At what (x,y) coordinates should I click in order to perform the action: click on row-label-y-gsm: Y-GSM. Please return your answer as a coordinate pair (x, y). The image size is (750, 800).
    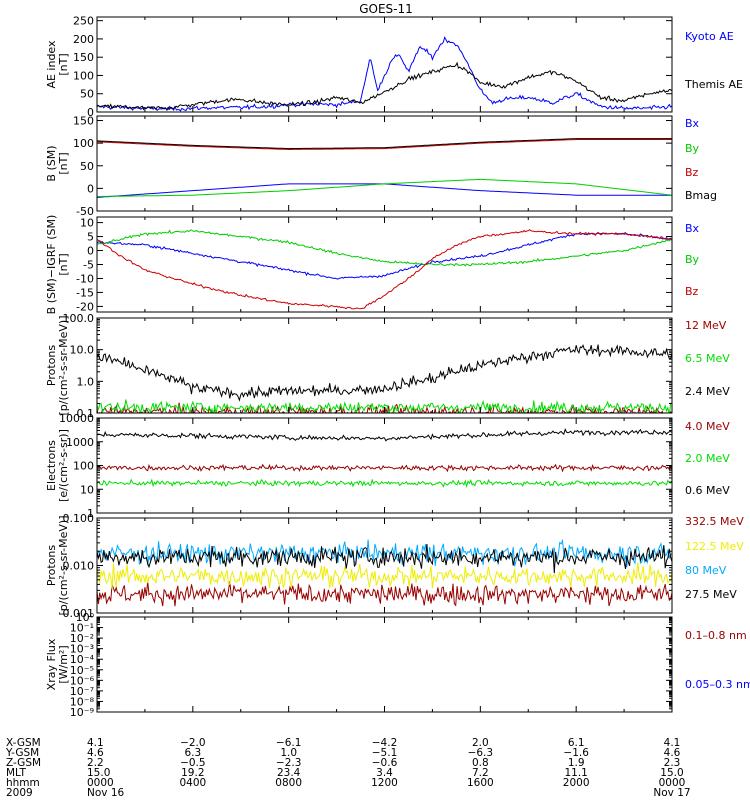
    Looking at the image, I should click on (22, 753).